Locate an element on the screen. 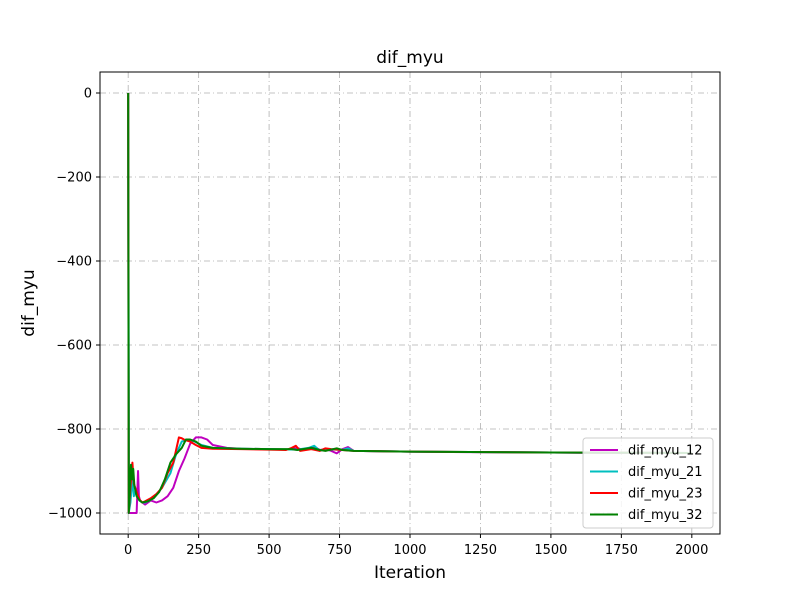 This screenshot has width=800, height=600. x-tick-label: 1500 is located at coordinates (550, 550).